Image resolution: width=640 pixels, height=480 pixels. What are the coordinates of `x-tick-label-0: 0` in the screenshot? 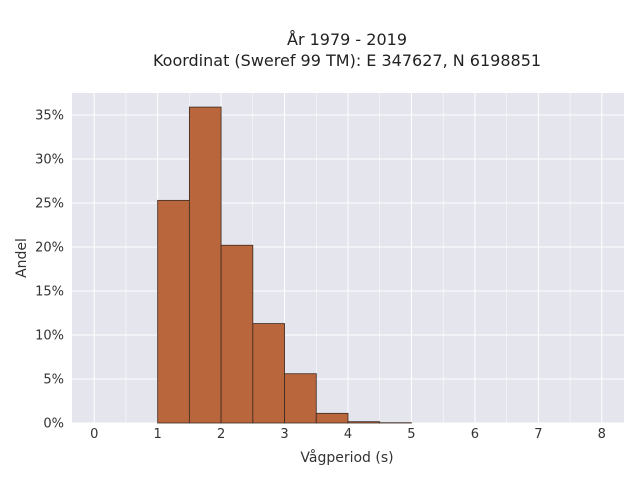 It's located at (94, 434).